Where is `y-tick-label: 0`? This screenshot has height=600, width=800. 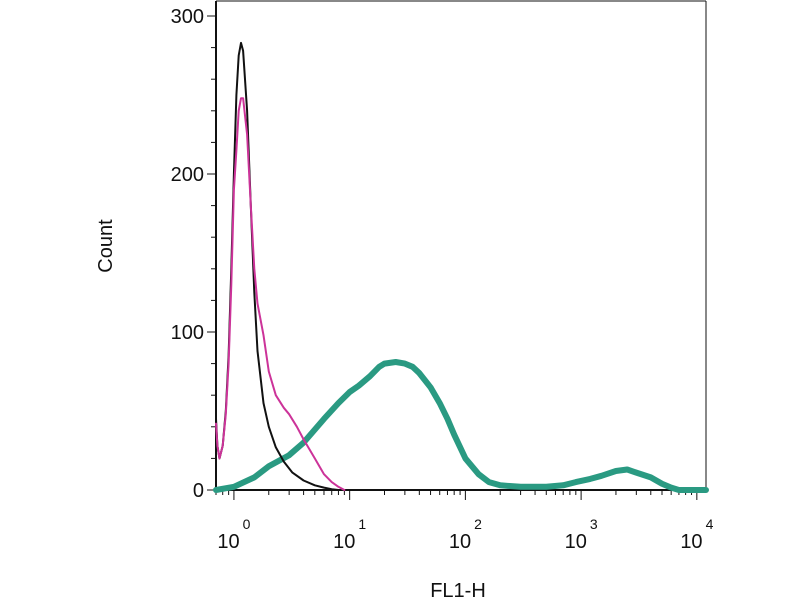 y-tick-label: 0 is located at coordinates (198, 491).